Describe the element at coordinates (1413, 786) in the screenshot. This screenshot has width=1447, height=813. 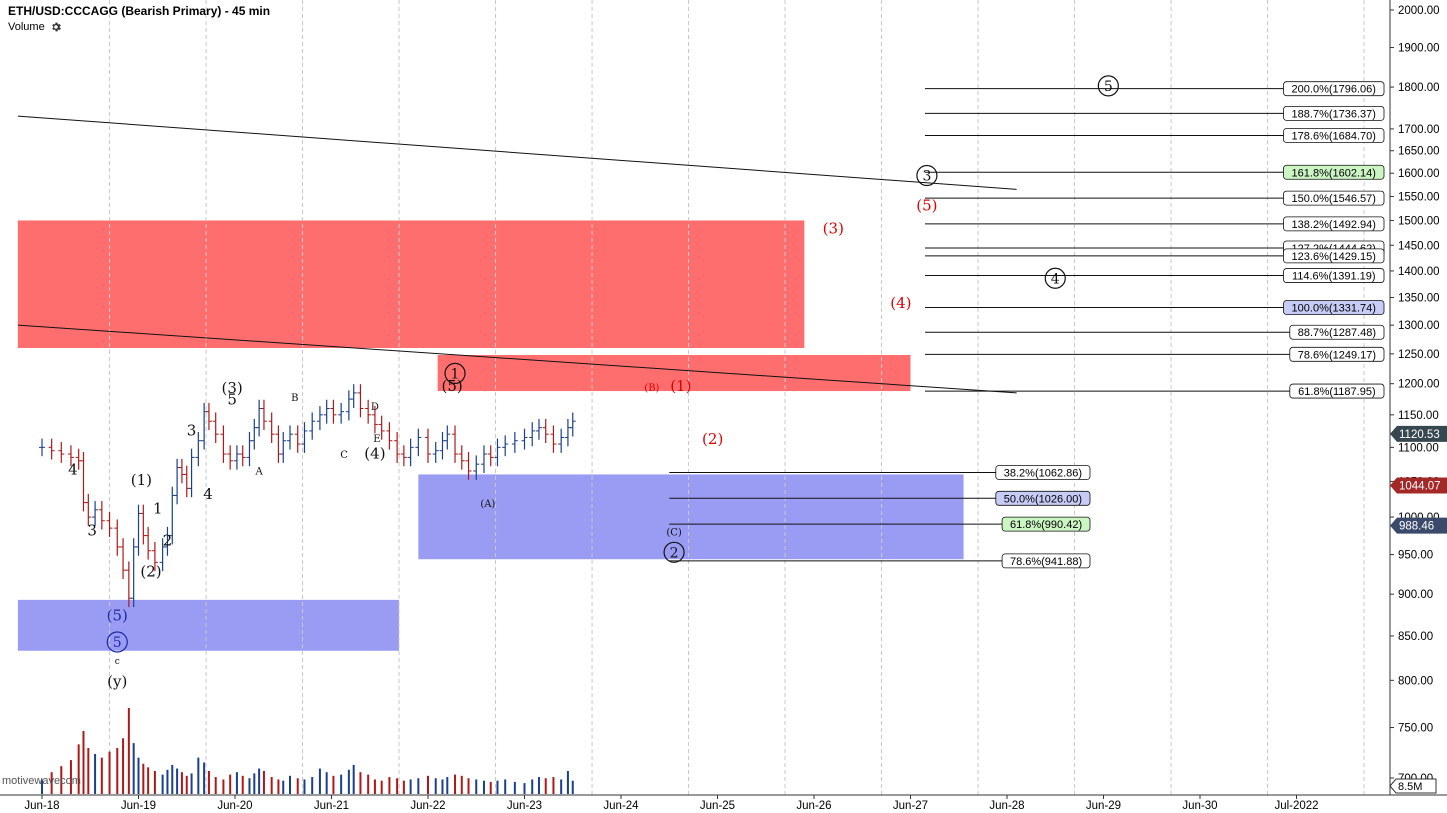
I see `volume-marker` at that location.